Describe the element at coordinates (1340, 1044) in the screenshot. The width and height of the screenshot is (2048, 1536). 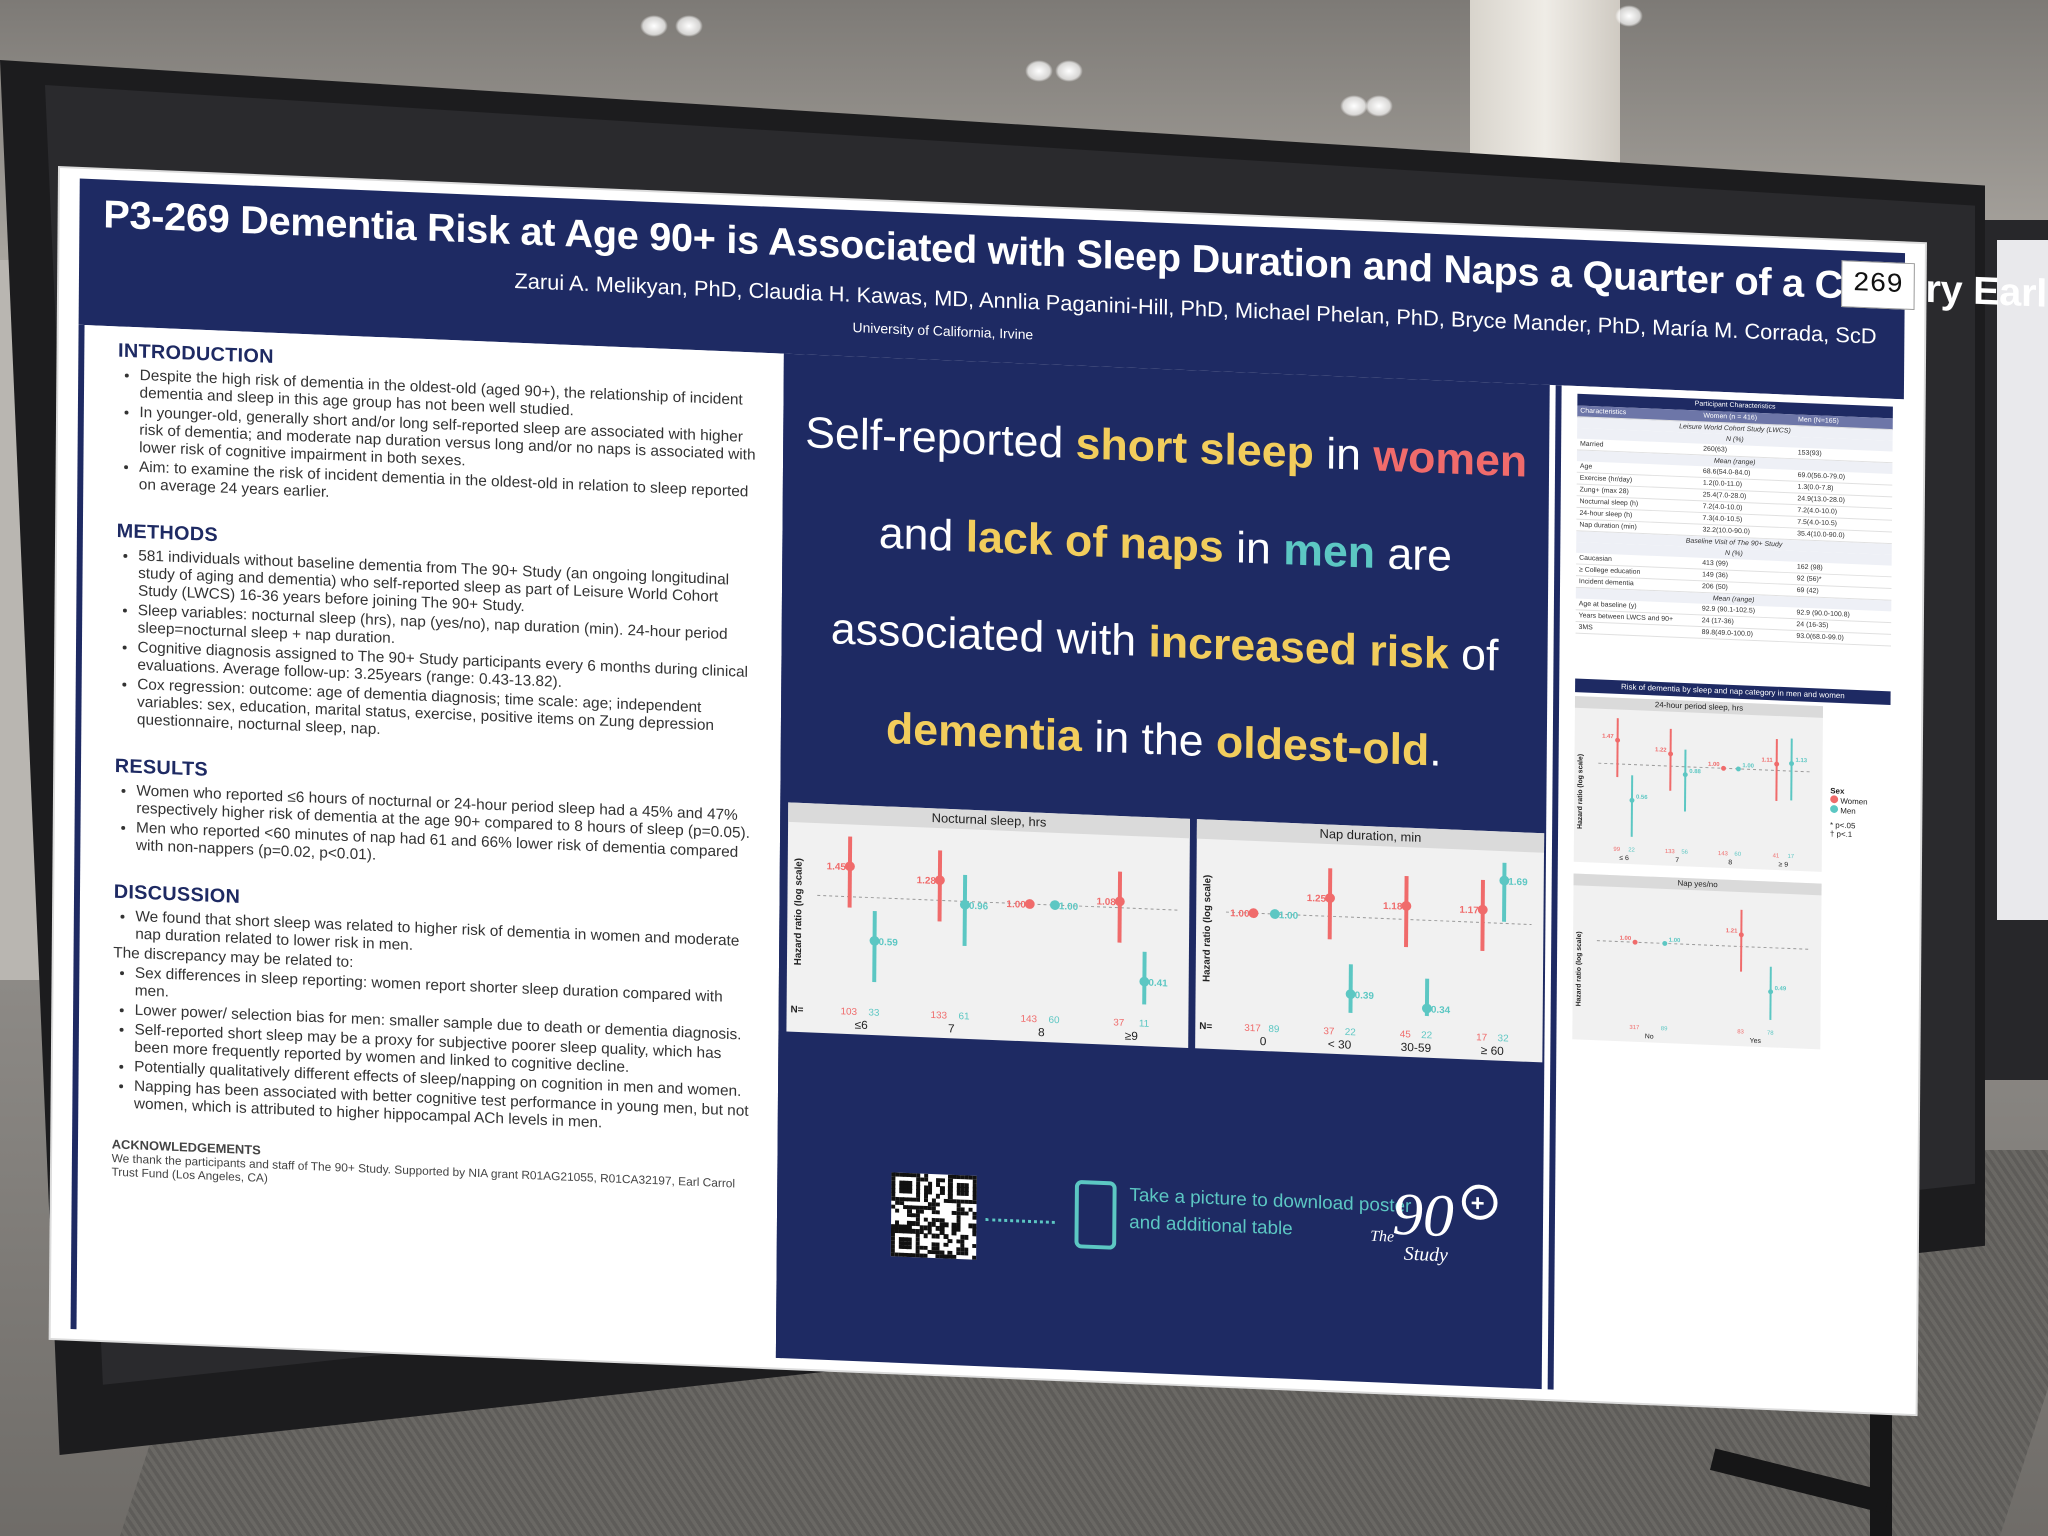
I see `x-tick-label: < 30` at that location.